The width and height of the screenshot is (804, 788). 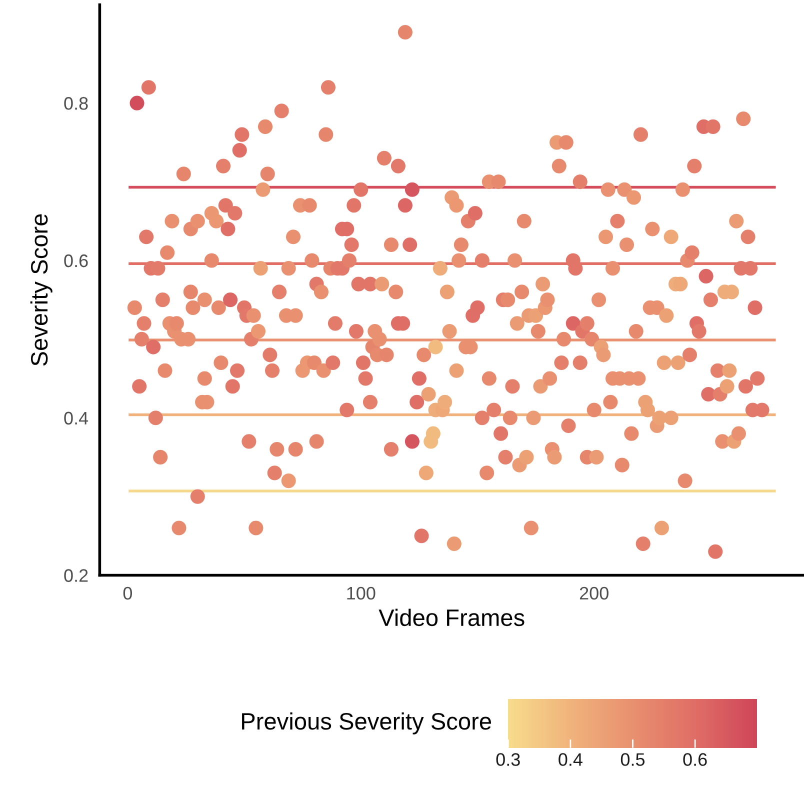 I want to click on y-tick-label: 0.8, so click(x=76, y=103).